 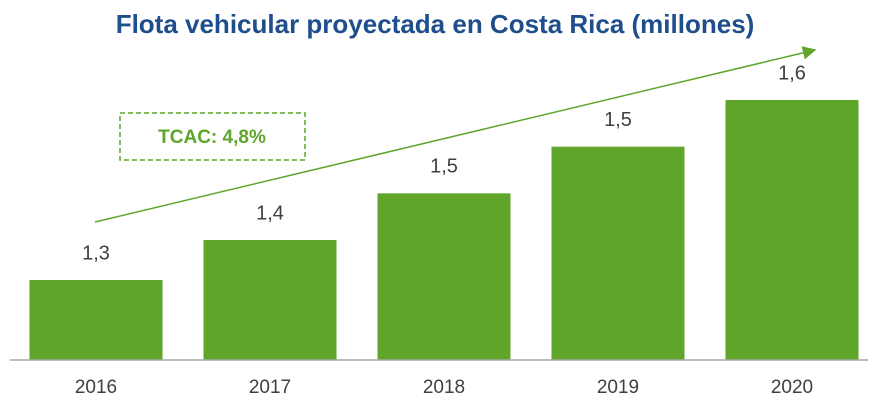 I want to click on annotation-box, so click(x=212, y=136).